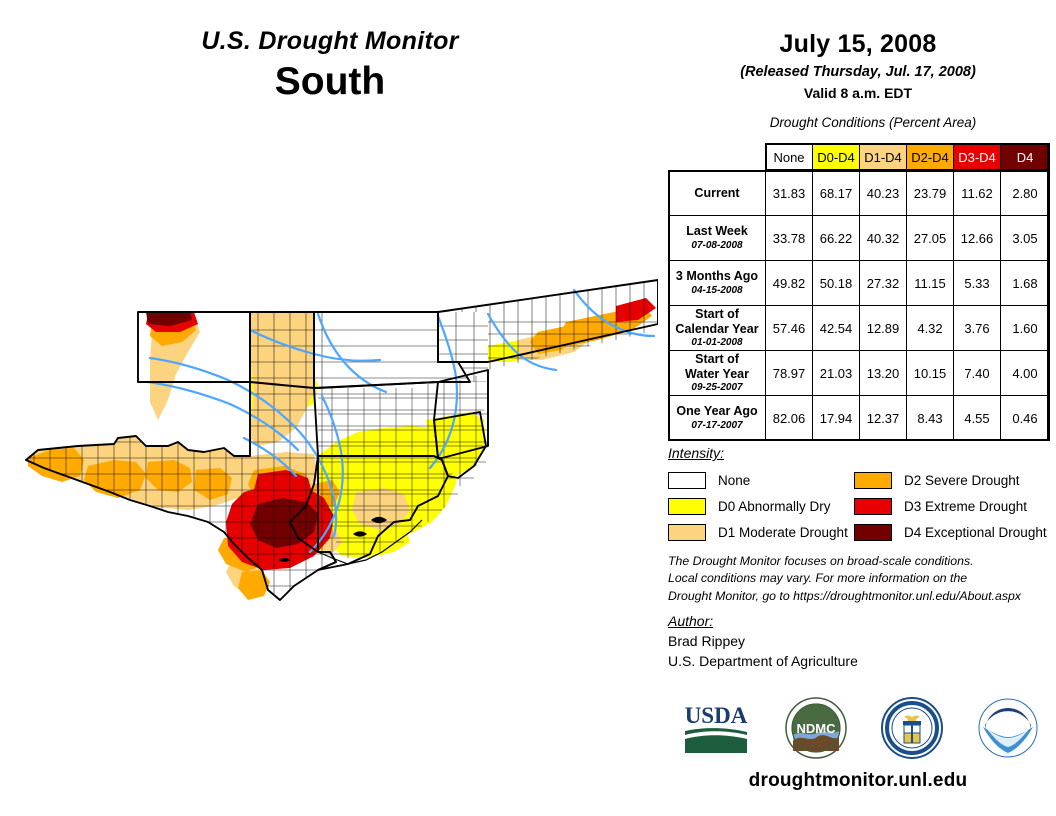 This screenshot has width=1056, height=816. What do you see at coordinates (1025, 283) in the screenshot?
I see `value-cell-d4: 1.68` at bounding box center [1025, 283].